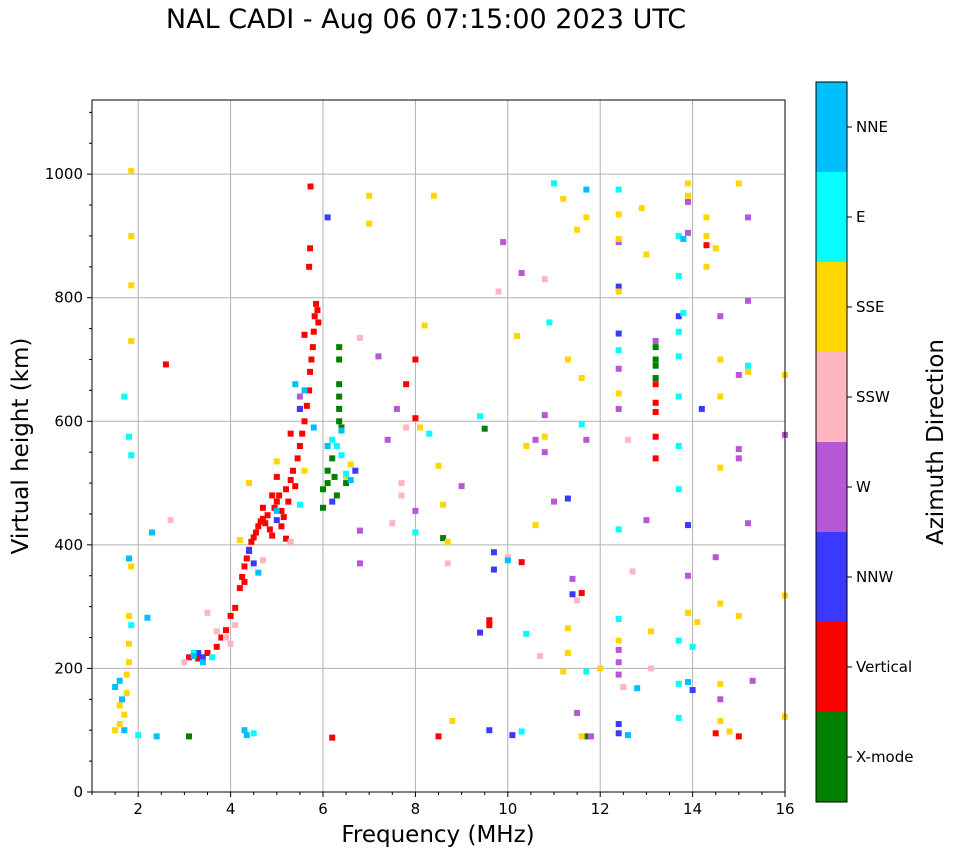 Image resolution: width=958 pixels, height=857 pixels. What do you see at coordinates (68, 456) in the screenshot?
I see `y-axis-ticks: 0 200 400 600 800 1000` at bounding box center [68, 456].